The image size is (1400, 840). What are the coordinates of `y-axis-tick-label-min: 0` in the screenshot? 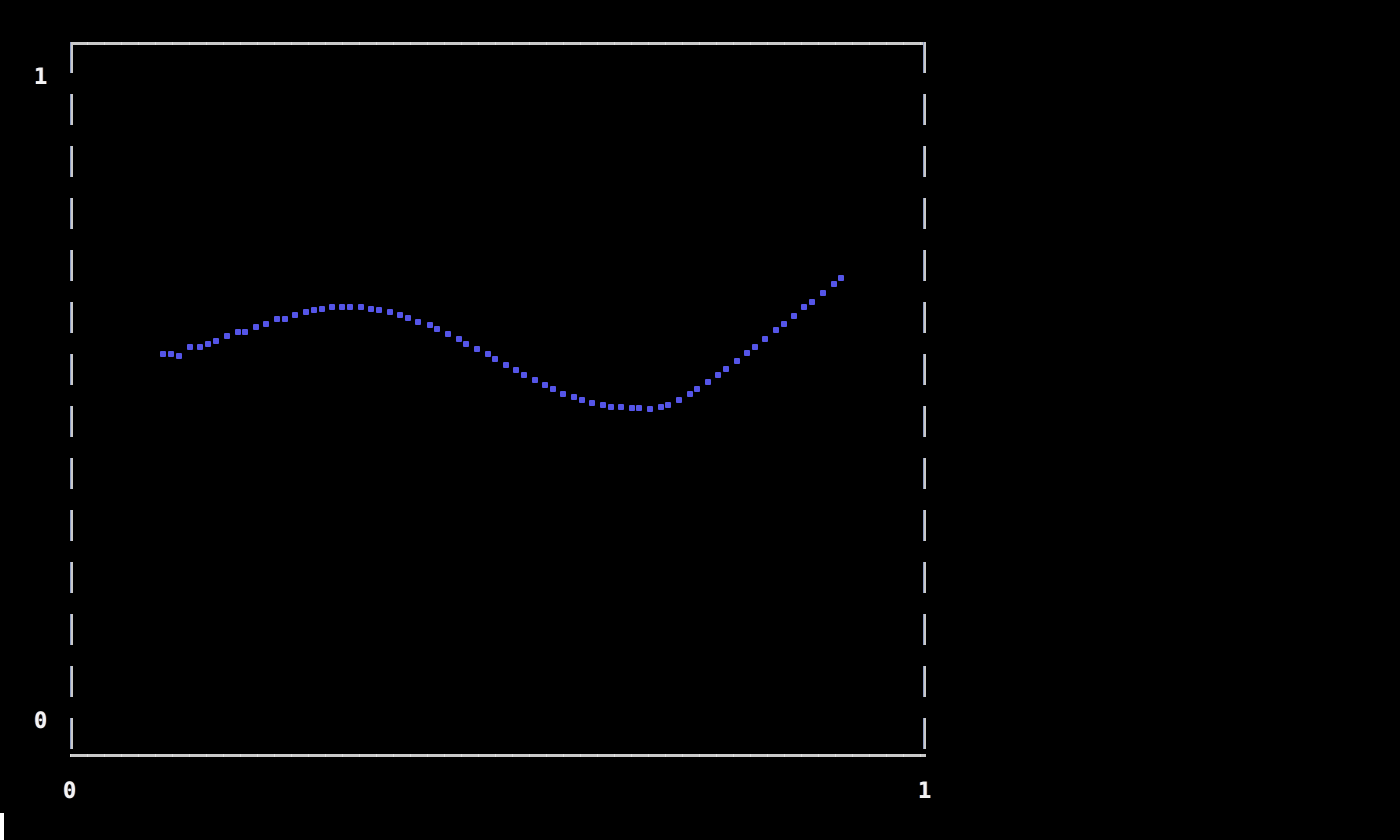 It's located at (41, 721).